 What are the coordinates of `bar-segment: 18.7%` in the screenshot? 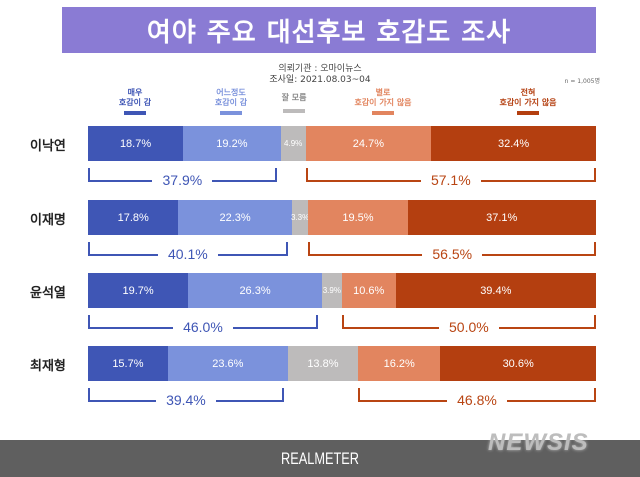 It's located at (136, 143).